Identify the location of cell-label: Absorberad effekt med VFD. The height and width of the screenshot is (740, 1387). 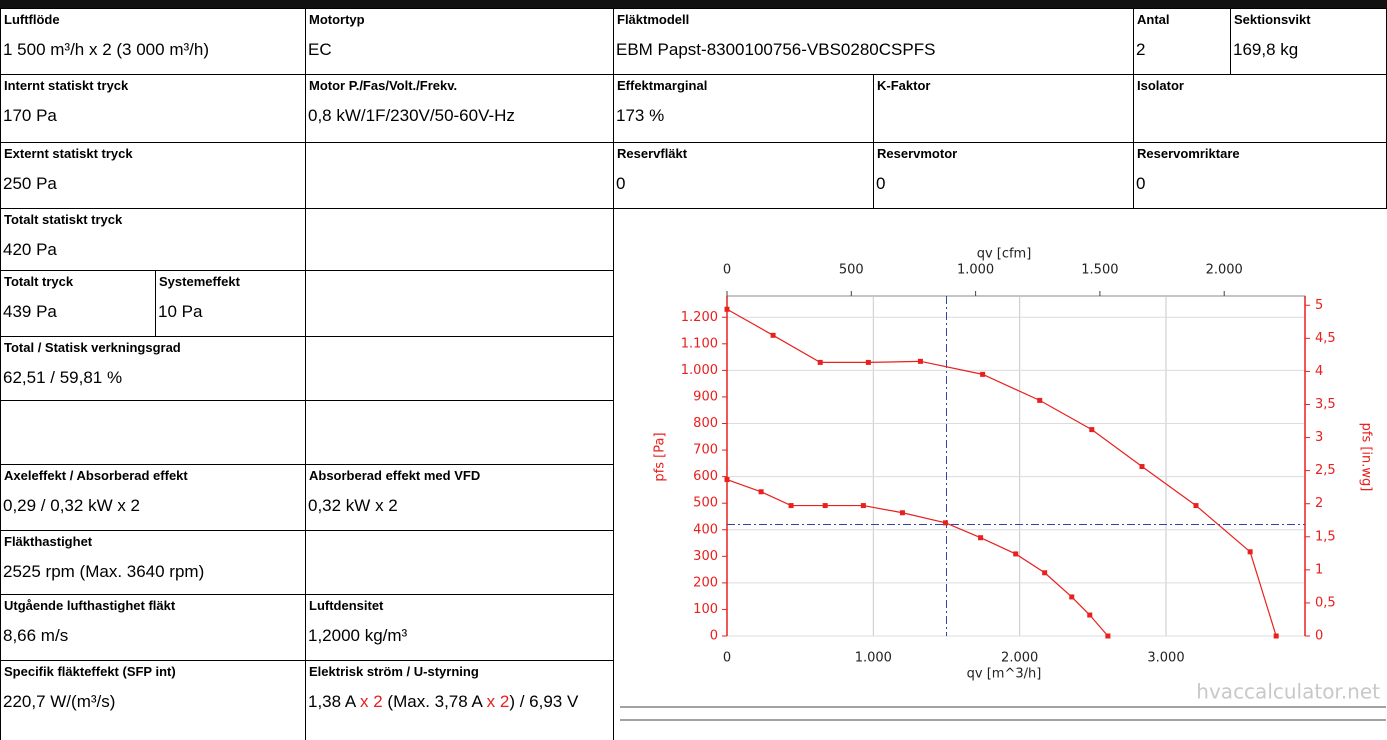
(395, 475).